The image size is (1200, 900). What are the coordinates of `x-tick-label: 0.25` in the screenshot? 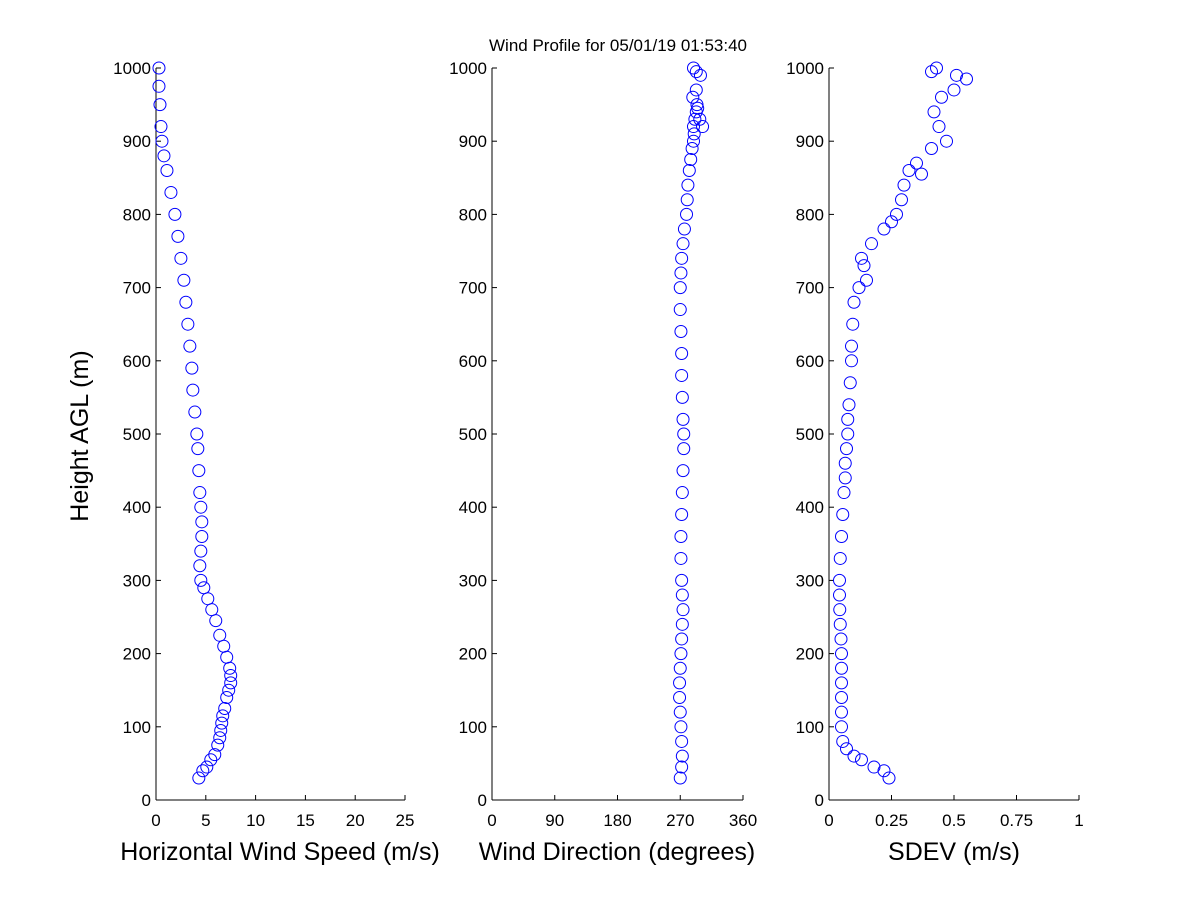 It's located at (891, 820).